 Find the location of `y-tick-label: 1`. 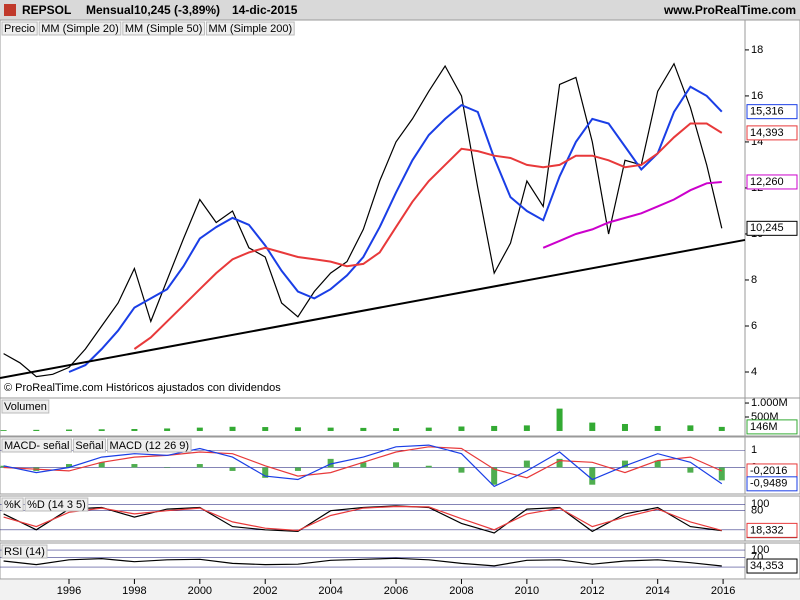

y-tick-label: 1 is located at coordinates (754, 450).